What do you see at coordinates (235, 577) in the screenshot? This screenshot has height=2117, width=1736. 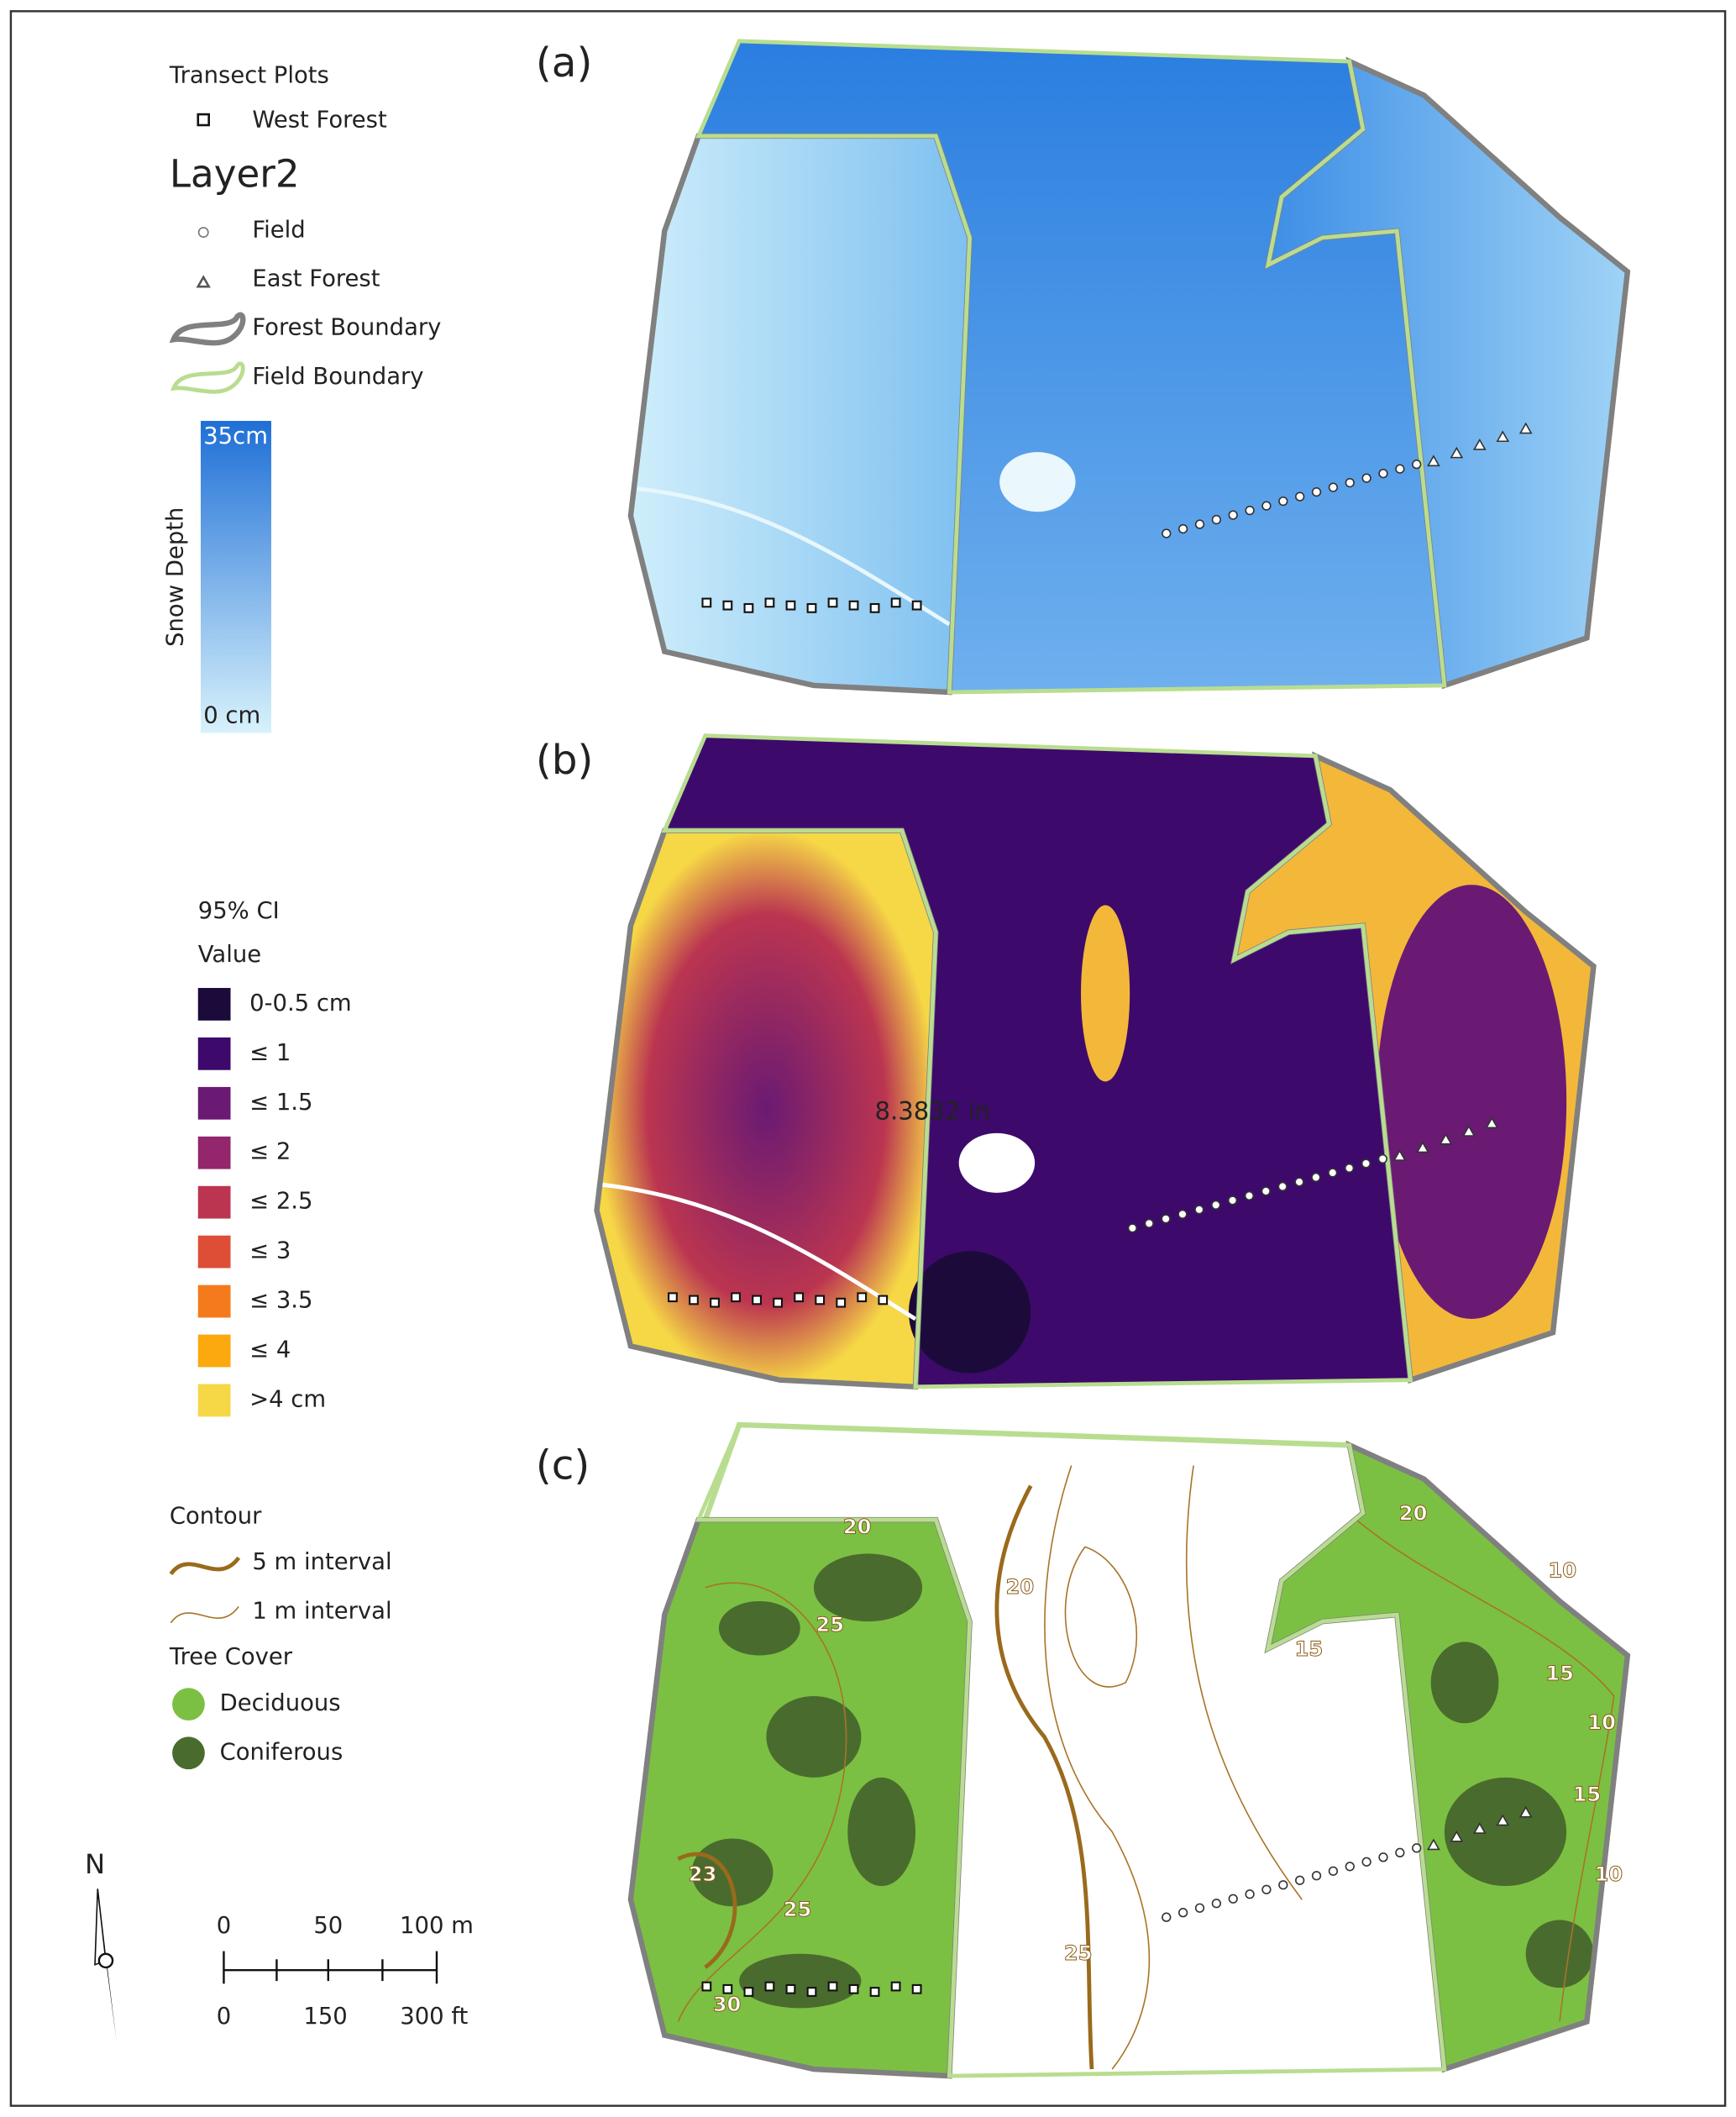 I see `color-bar` at bounding box center [235, 577].